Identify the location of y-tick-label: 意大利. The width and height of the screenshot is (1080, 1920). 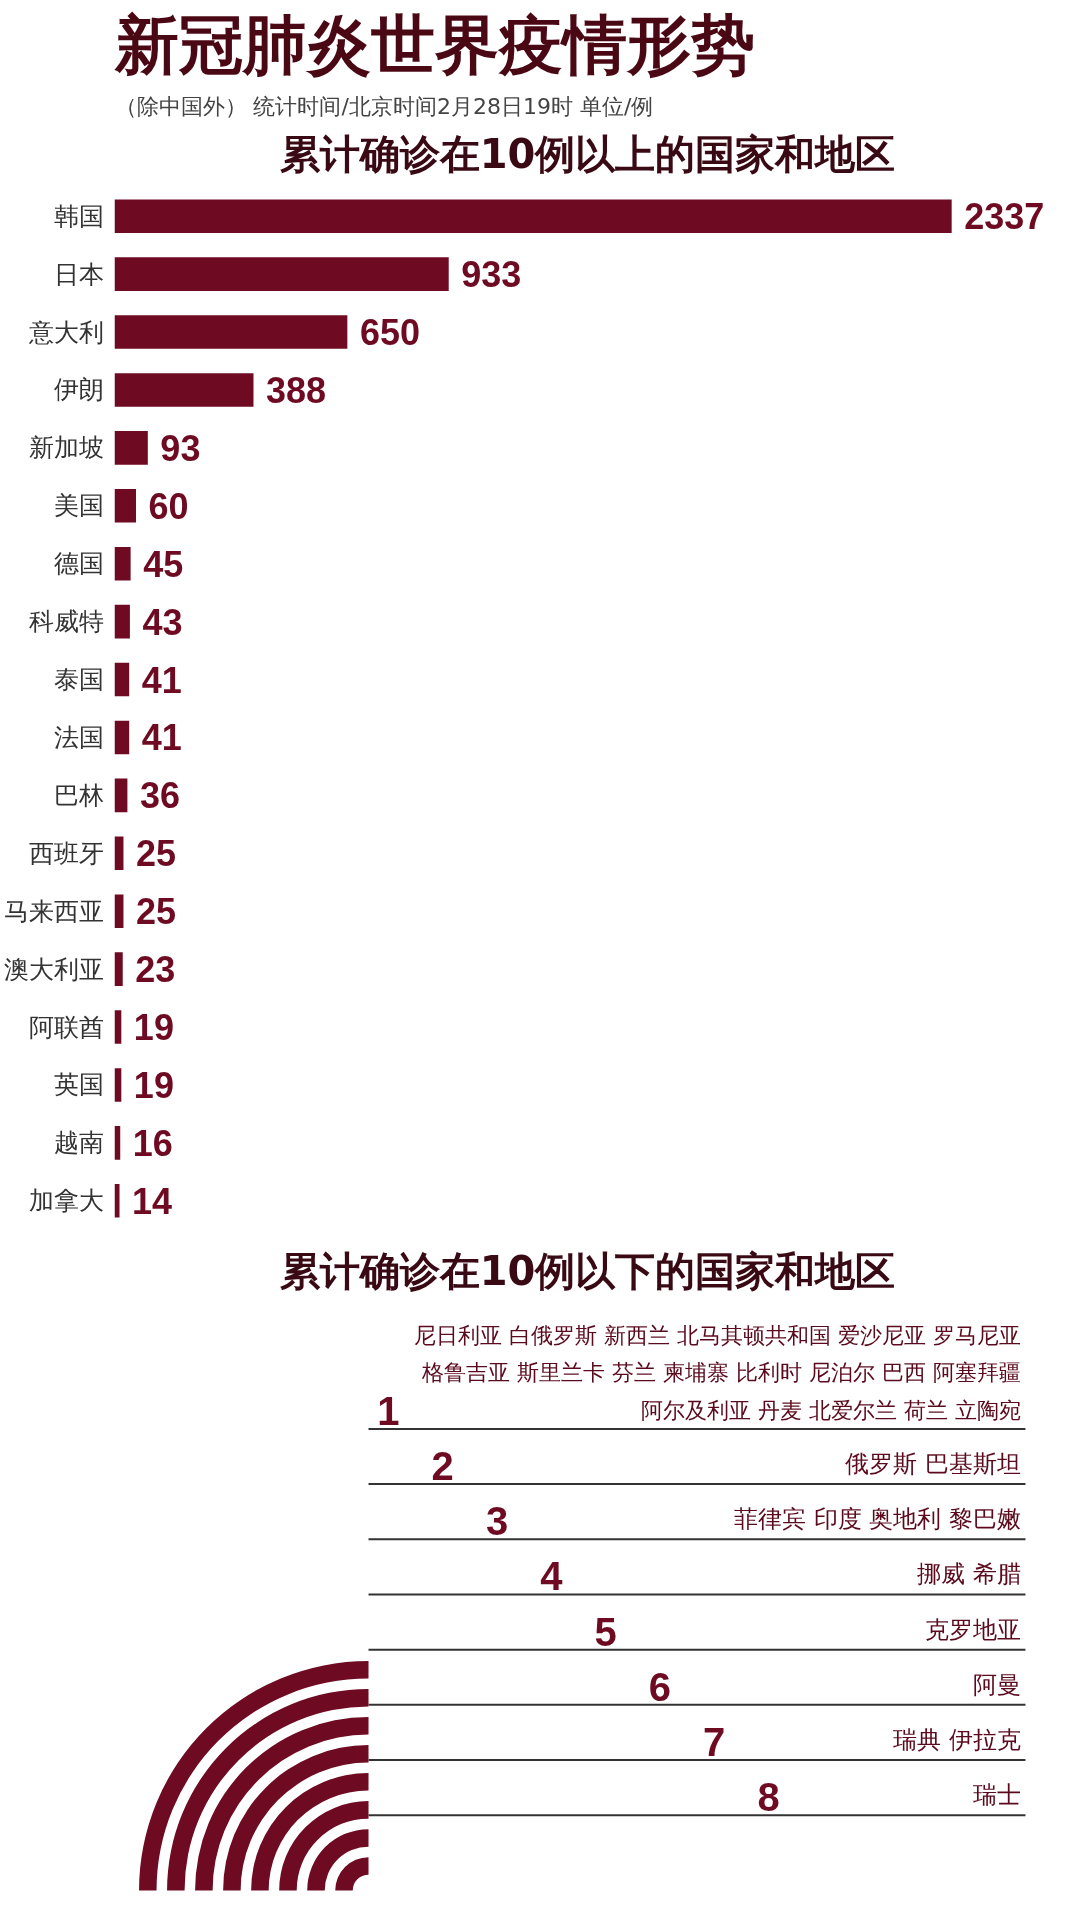
(65, 332).